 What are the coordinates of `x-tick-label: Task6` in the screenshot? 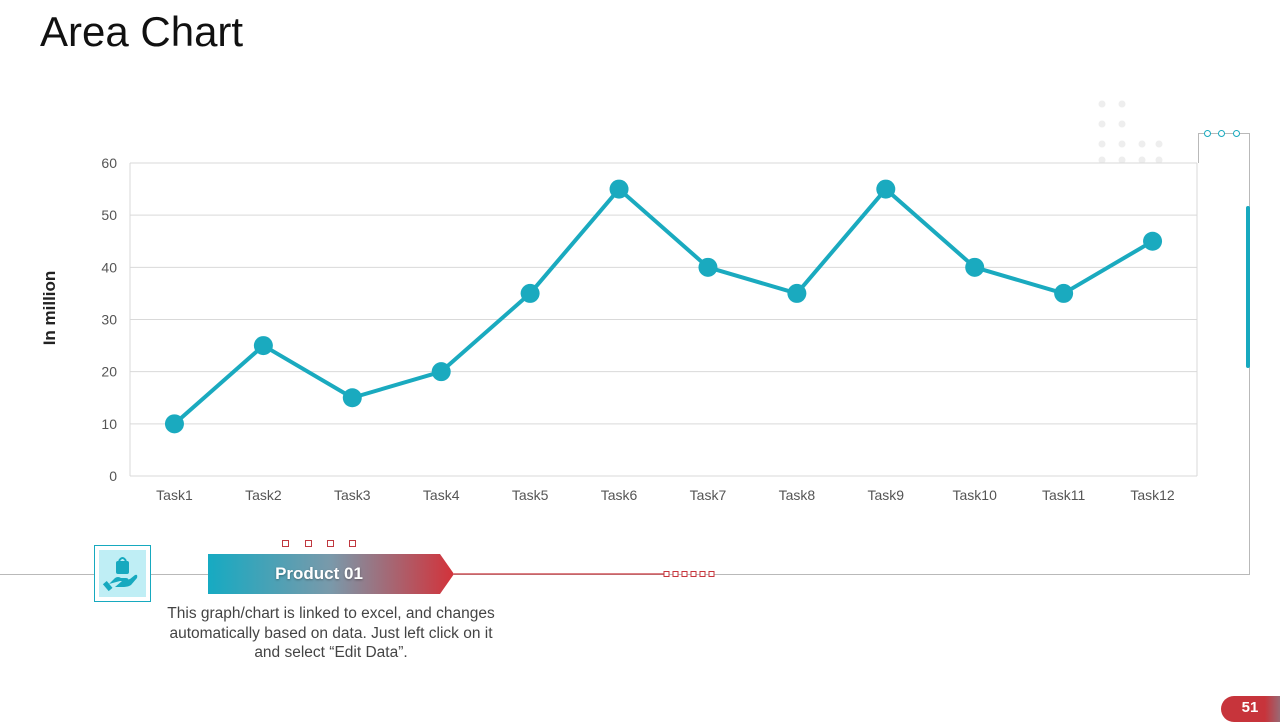 It's located at (619, 495).